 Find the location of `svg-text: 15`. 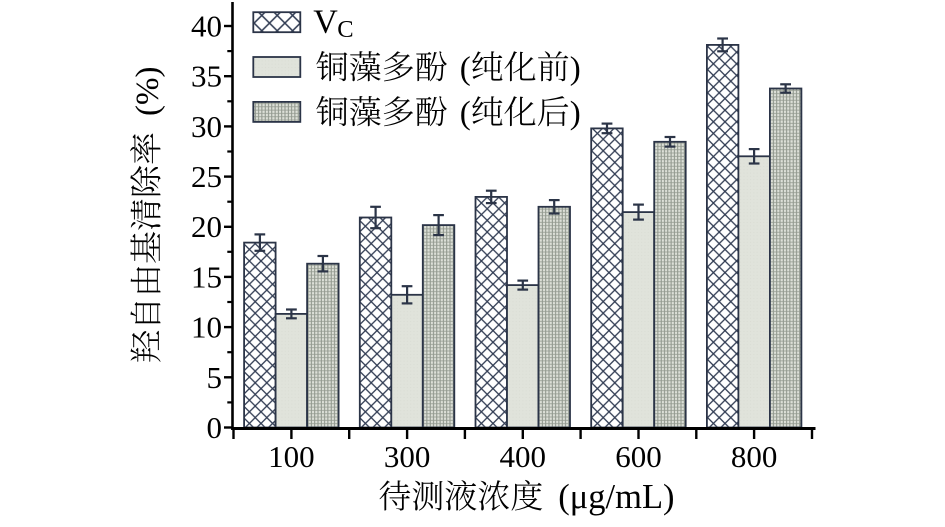

svg-text: 15 is located at coordinates (206, 276).